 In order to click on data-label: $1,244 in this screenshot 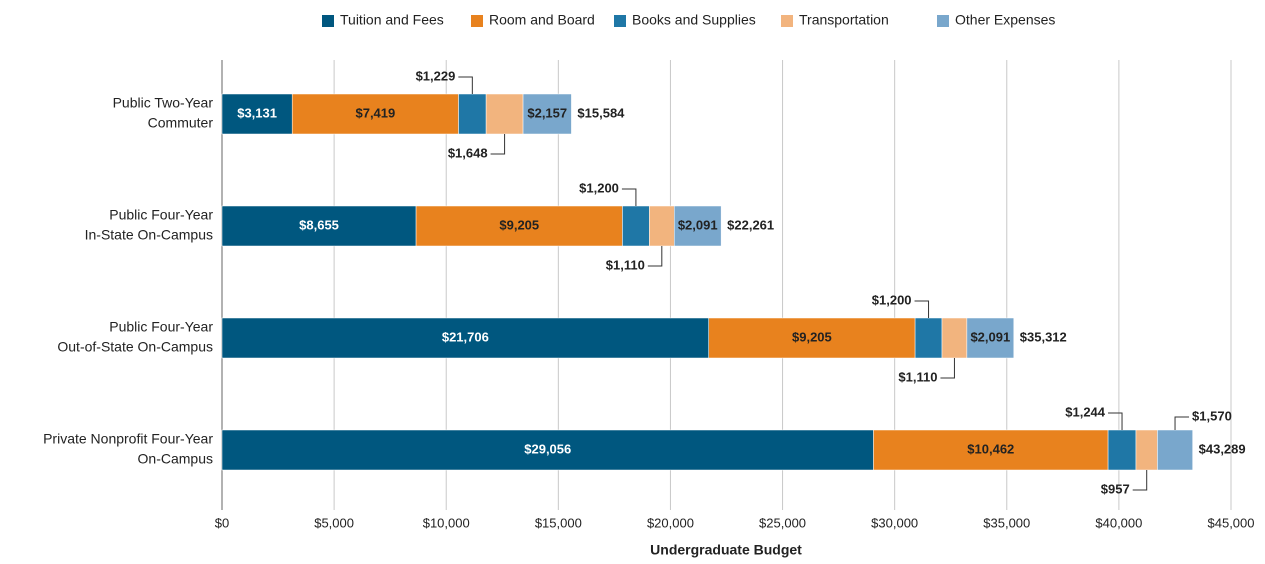, I will do `click(1085, 411)`.